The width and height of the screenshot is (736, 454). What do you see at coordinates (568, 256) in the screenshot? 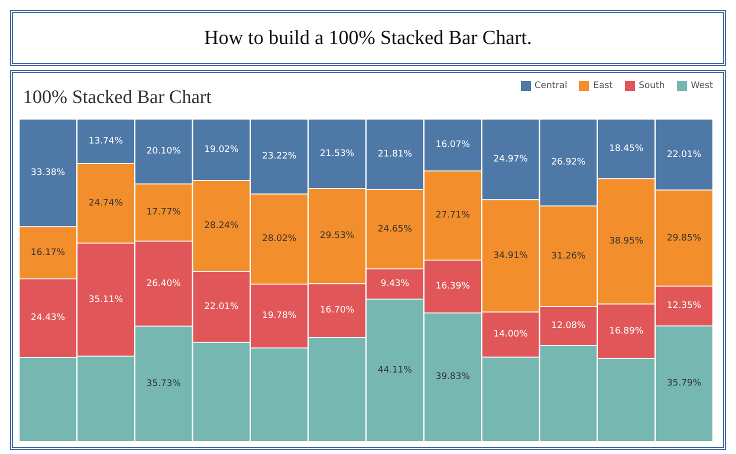
I see `data-label: 31.26%` at bounding box center [568, 256].